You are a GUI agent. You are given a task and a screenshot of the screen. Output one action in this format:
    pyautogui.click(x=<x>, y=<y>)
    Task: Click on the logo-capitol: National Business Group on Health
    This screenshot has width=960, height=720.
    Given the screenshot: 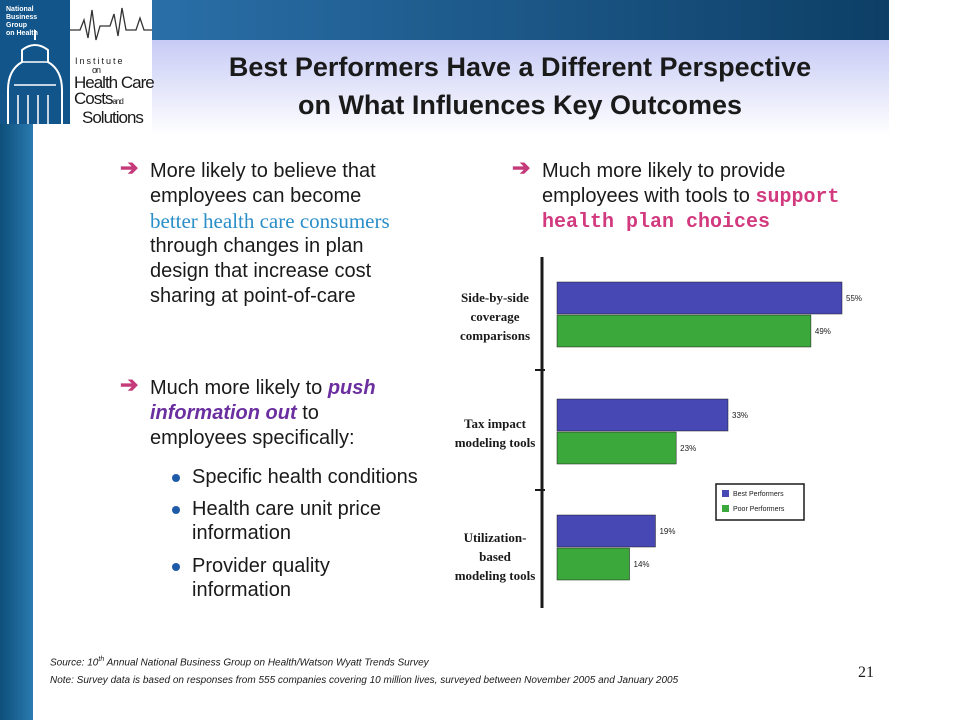 What is the action you would take?
    pyautogui.click(x=35, y=62)
    